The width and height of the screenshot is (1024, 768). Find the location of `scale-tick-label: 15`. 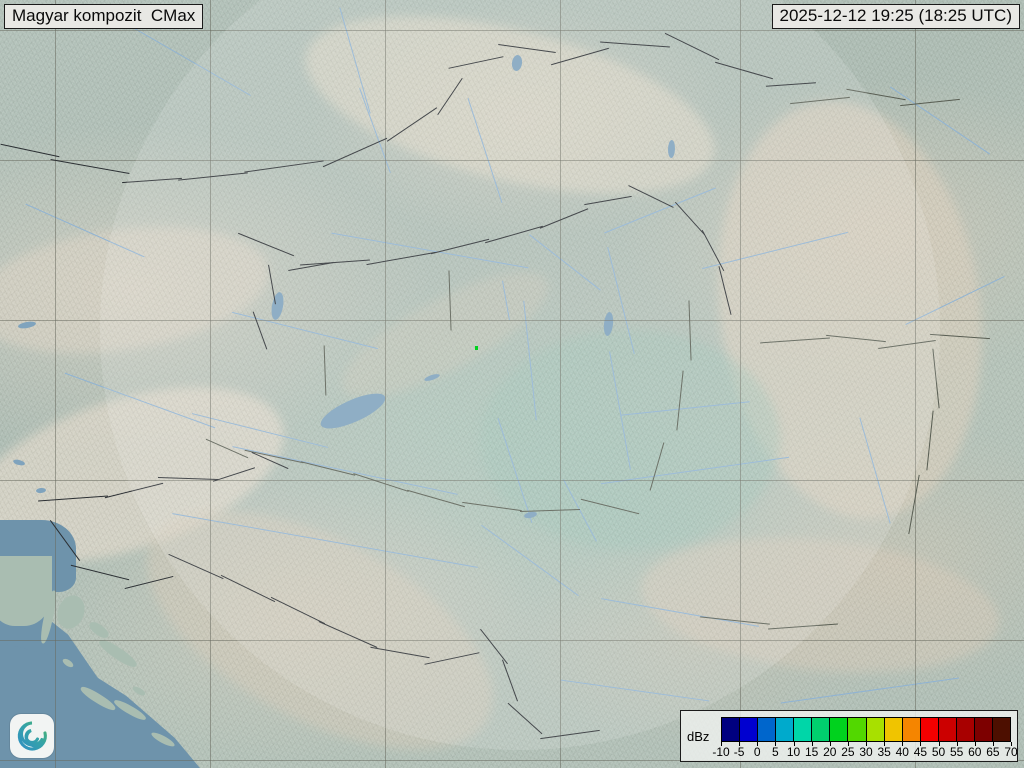

scale-tick-label: 15 is located at coordinates (811, 752).